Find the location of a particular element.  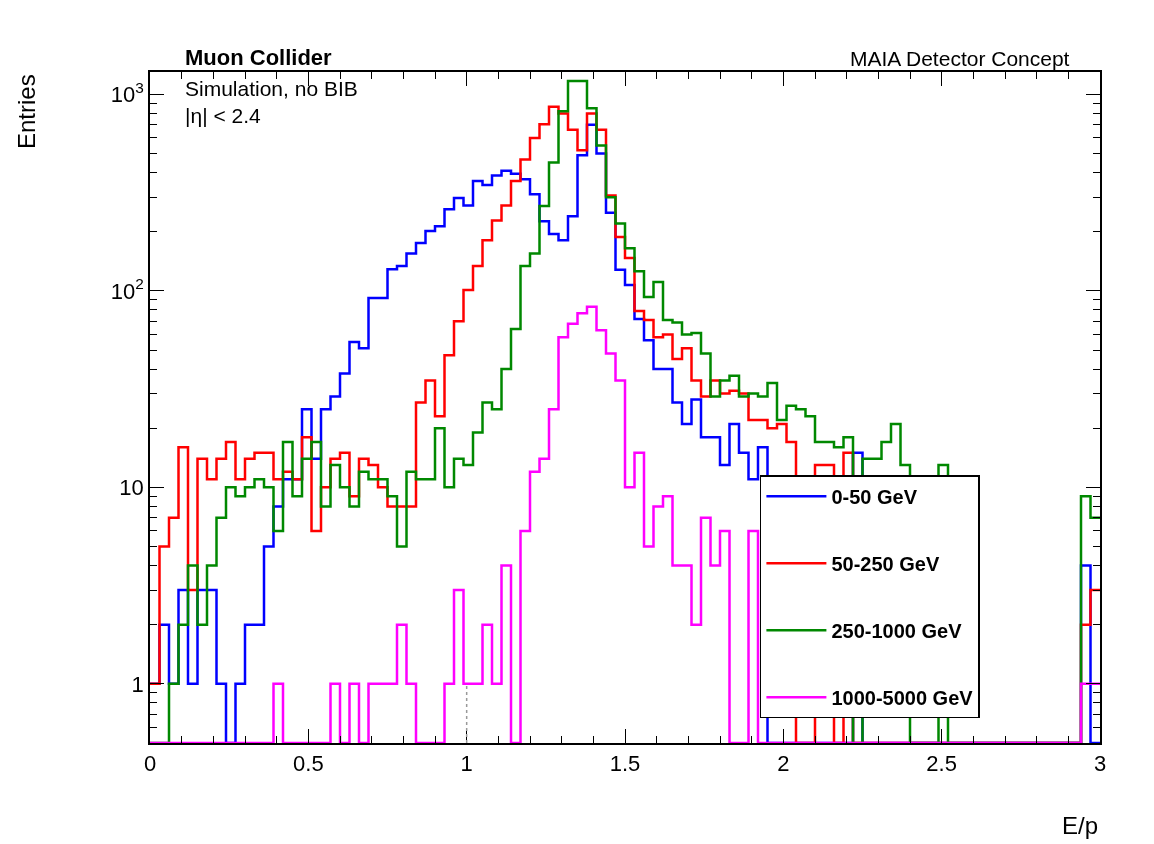

y-tick-label: 1 is located at coordinates (137, 684).